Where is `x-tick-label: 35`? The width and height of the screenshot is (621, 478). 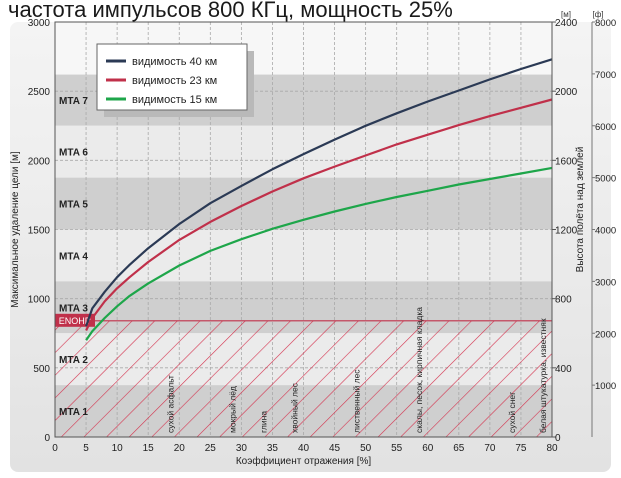 x-tick-label: 35 is located at coordinates (273, 448).